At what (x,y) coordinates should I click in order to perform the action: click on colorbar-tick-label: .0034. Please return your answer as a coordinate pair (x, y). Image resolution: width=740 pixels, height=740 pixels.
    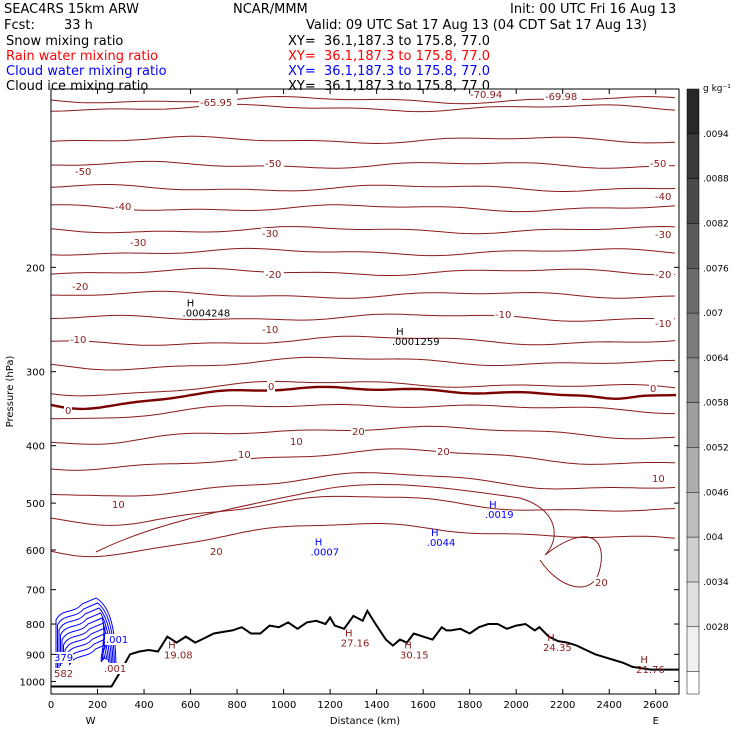
    Looking at the image, I should click on (716, 583).